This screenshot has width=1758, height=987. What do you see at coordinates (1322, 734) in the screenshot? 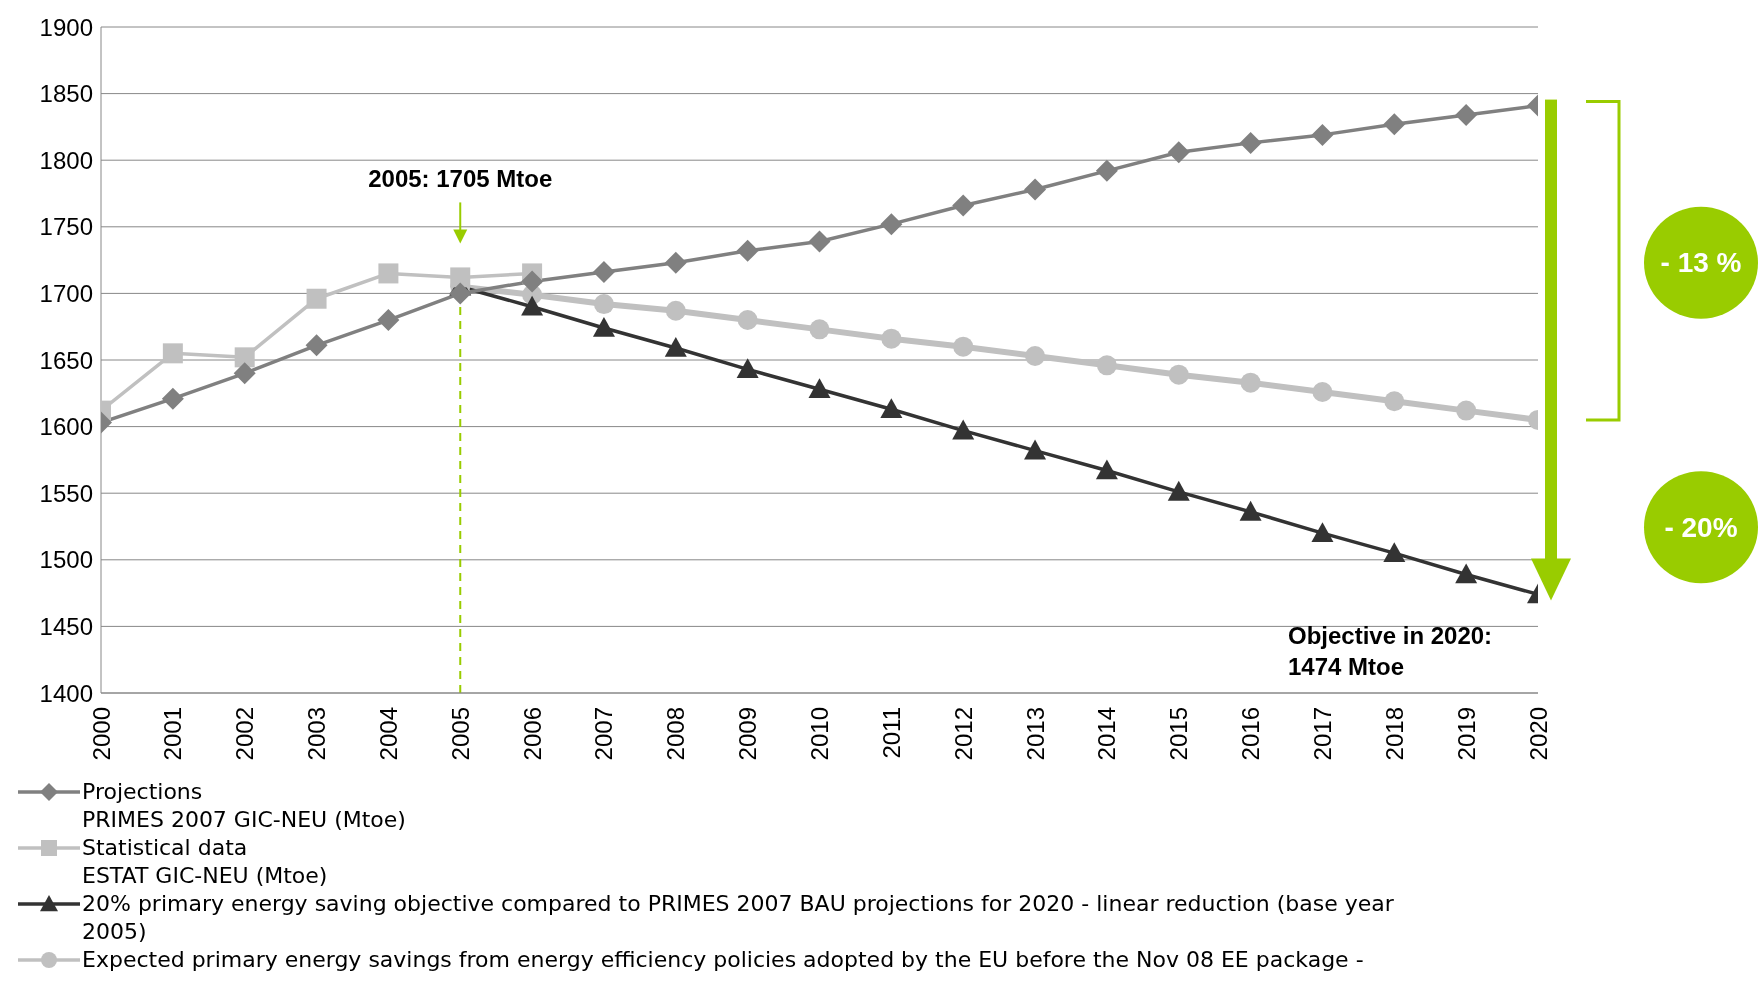
I see `x-tick-label: 2017` at bounding box center [1322, 734].